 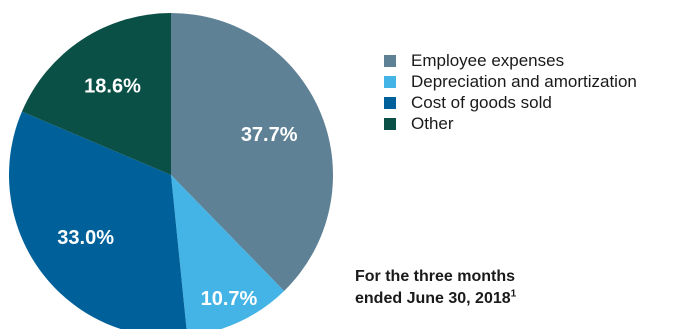 What do you see at coordinates (85, 238) in the screenshot?
I see `slice-value-label: 33.0%` at bounding box center [85, 238].